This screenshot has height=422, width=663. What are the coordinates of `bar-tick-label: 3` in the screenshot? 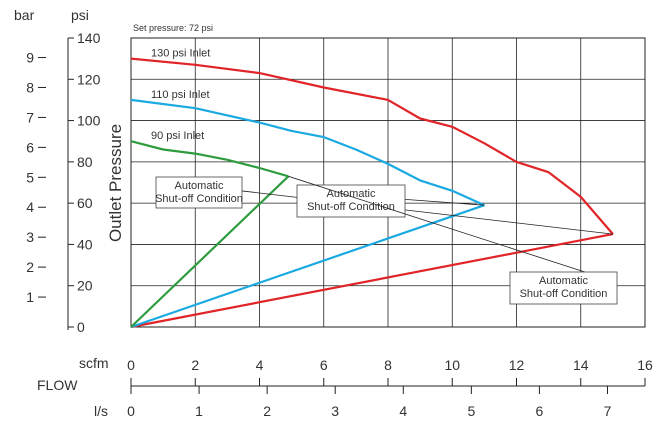 It's located at (30, 237).